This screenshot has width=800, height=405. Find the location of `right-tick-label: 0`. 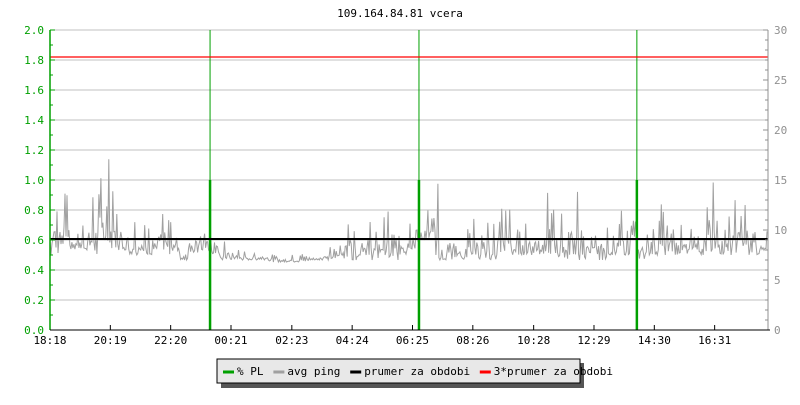

right-tick-label: 0 is located at coordinates (777, 330).